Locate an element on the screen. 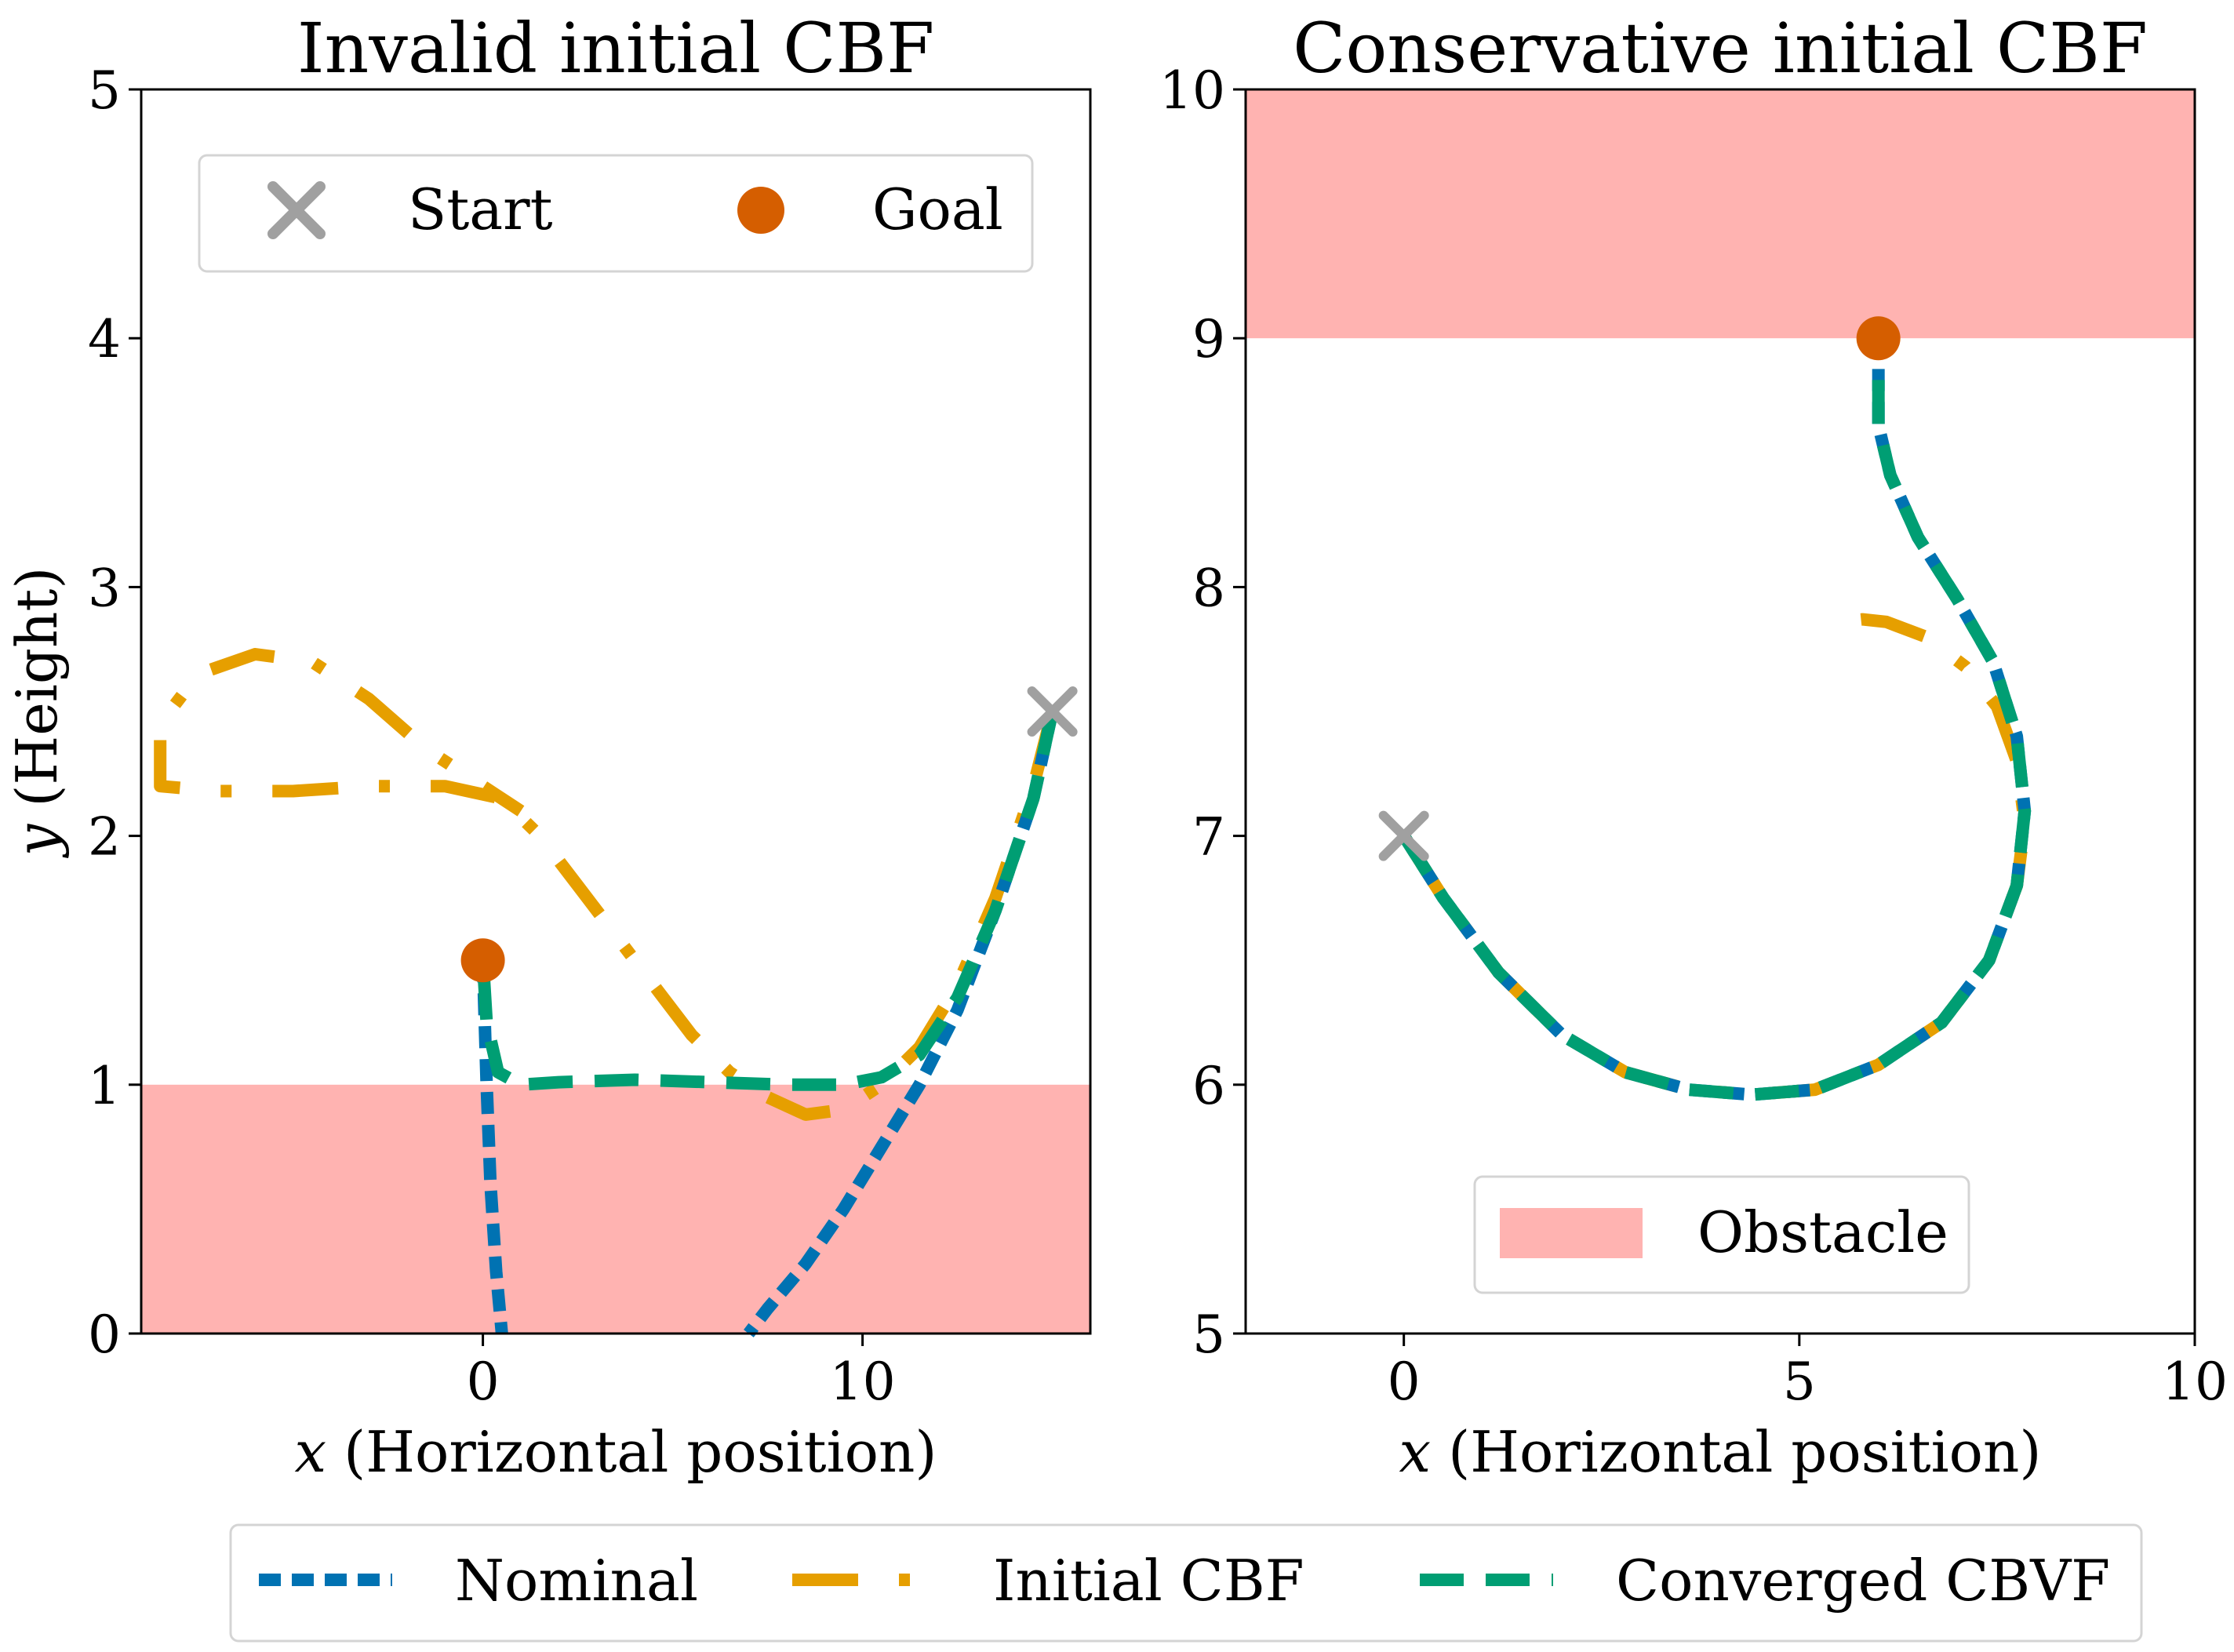 The width and height of the screenshot is (2234, 1652). left-x-axis-label: x (Horizontal position) is located at coordinates (616, 1452).